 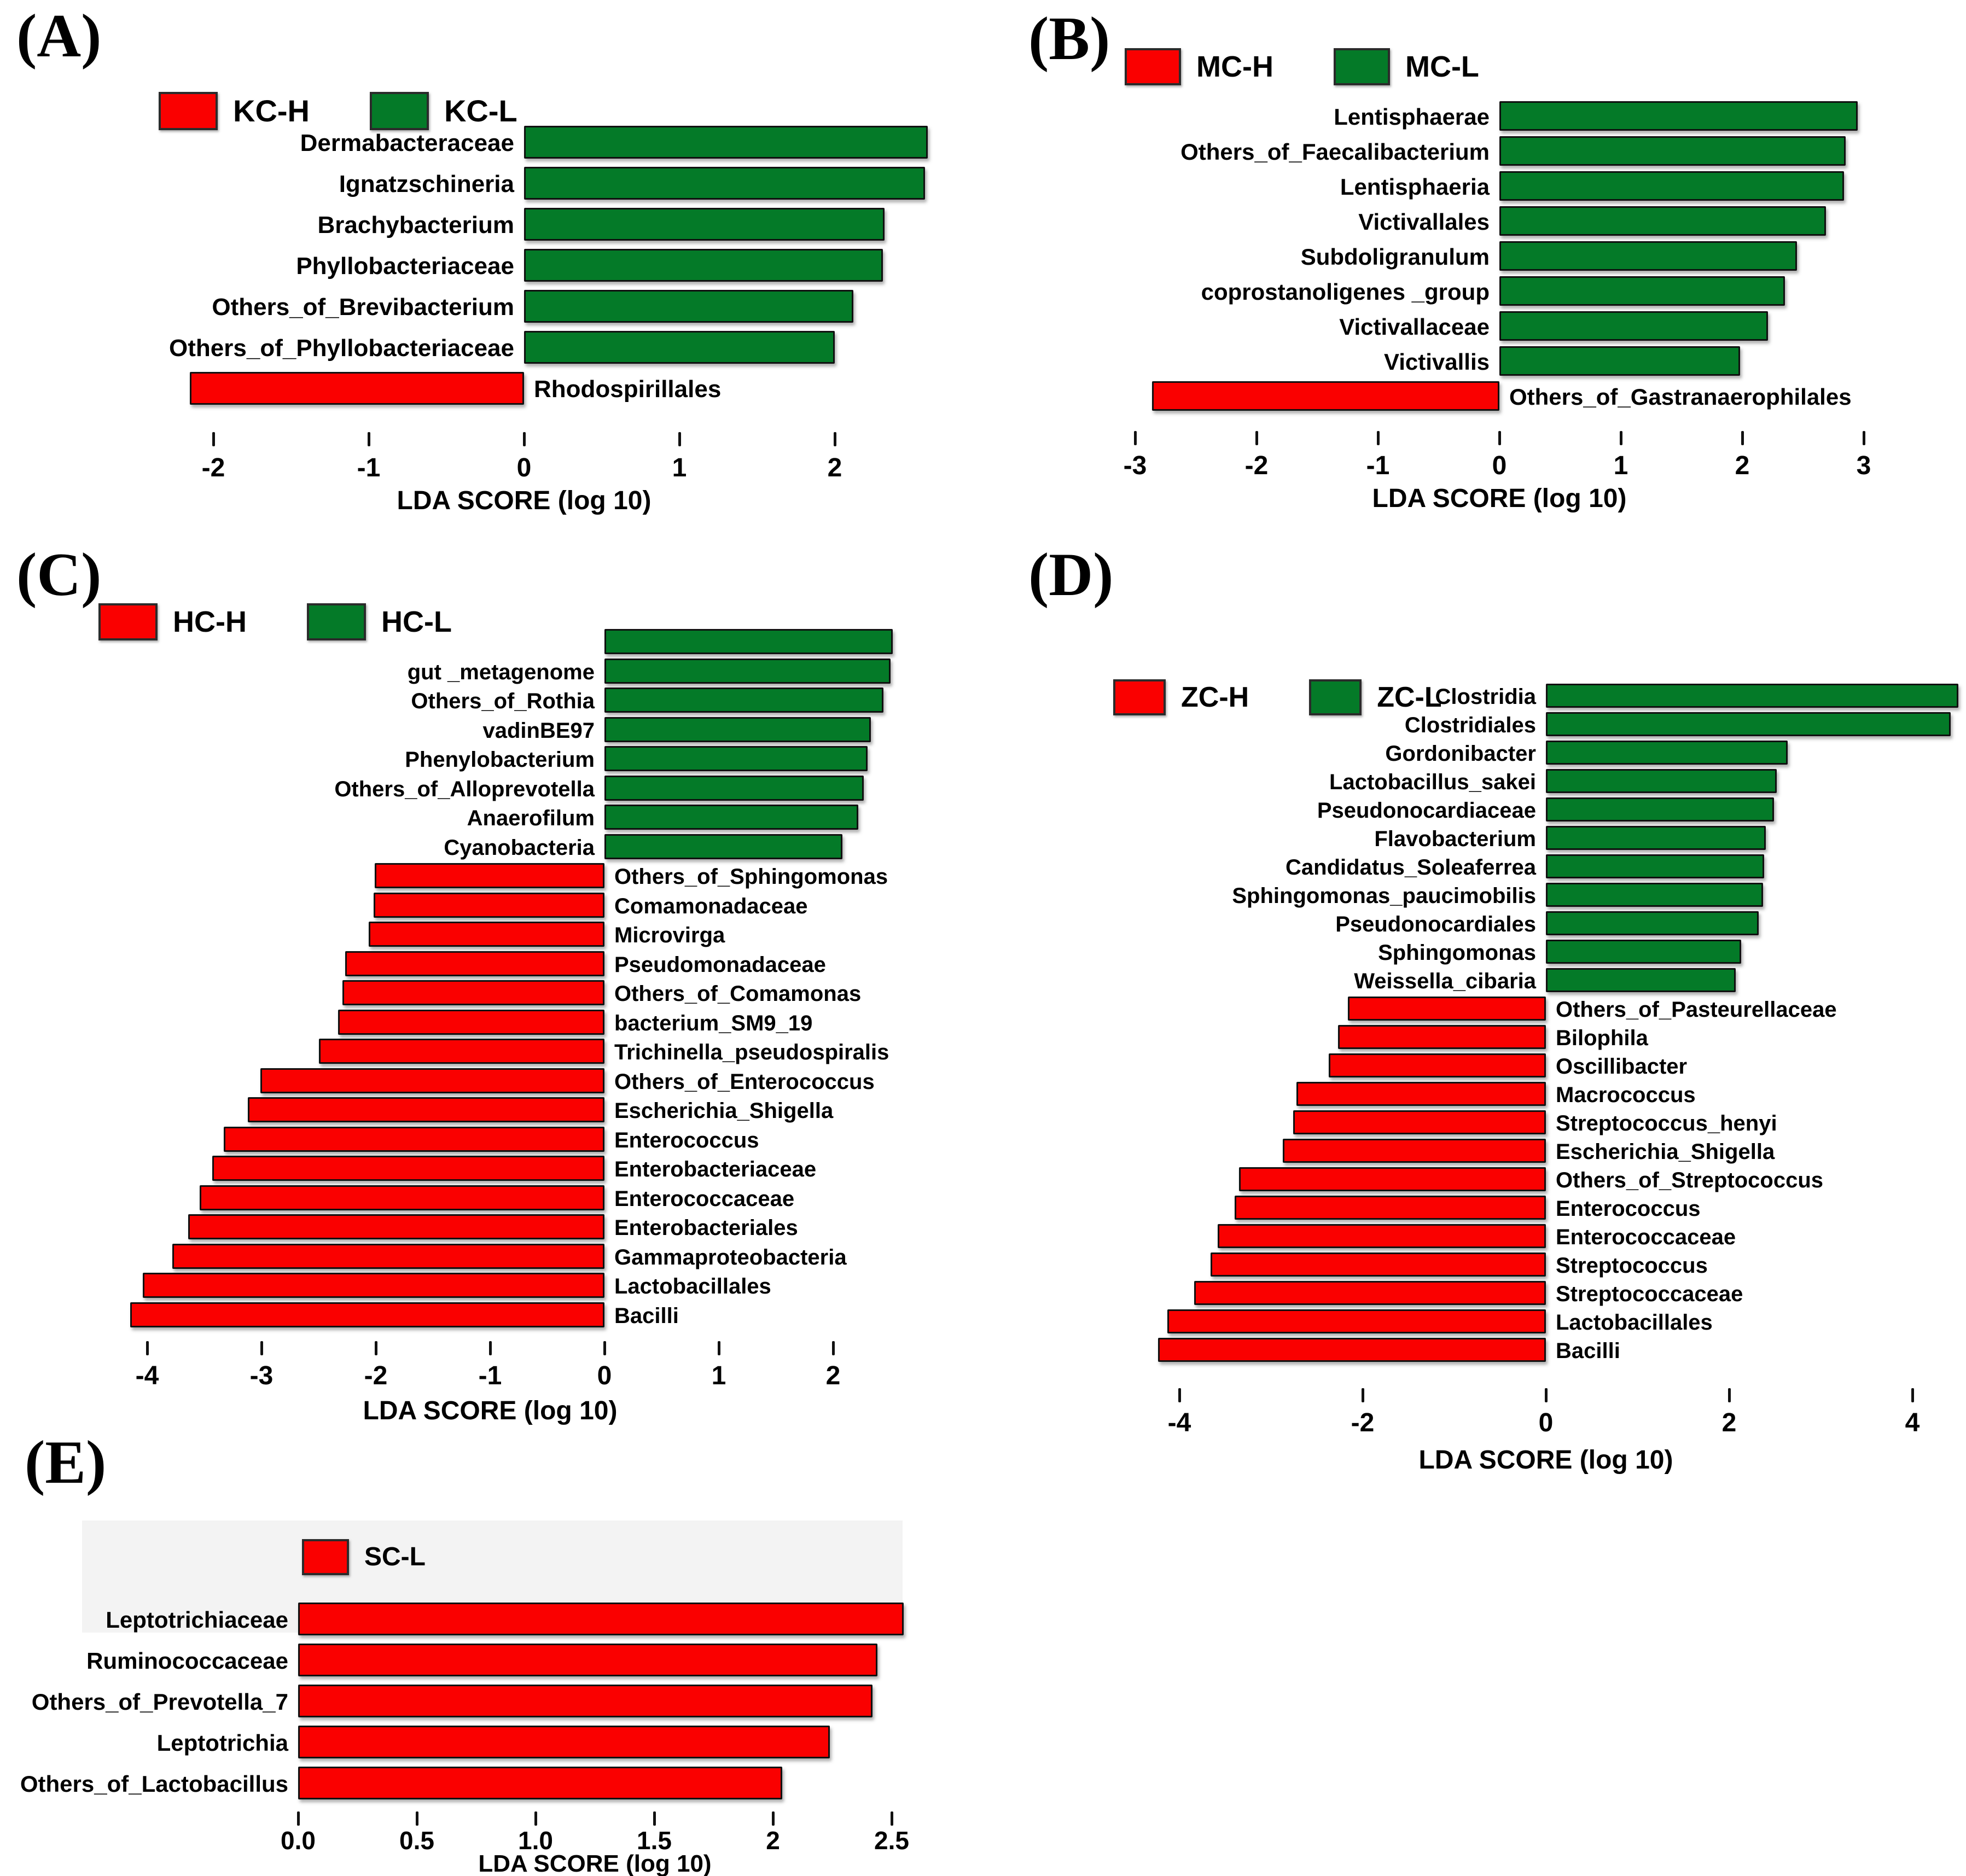 I want to click on bar-A-Phyllobacteriaceae, so click(x=703, y=265).